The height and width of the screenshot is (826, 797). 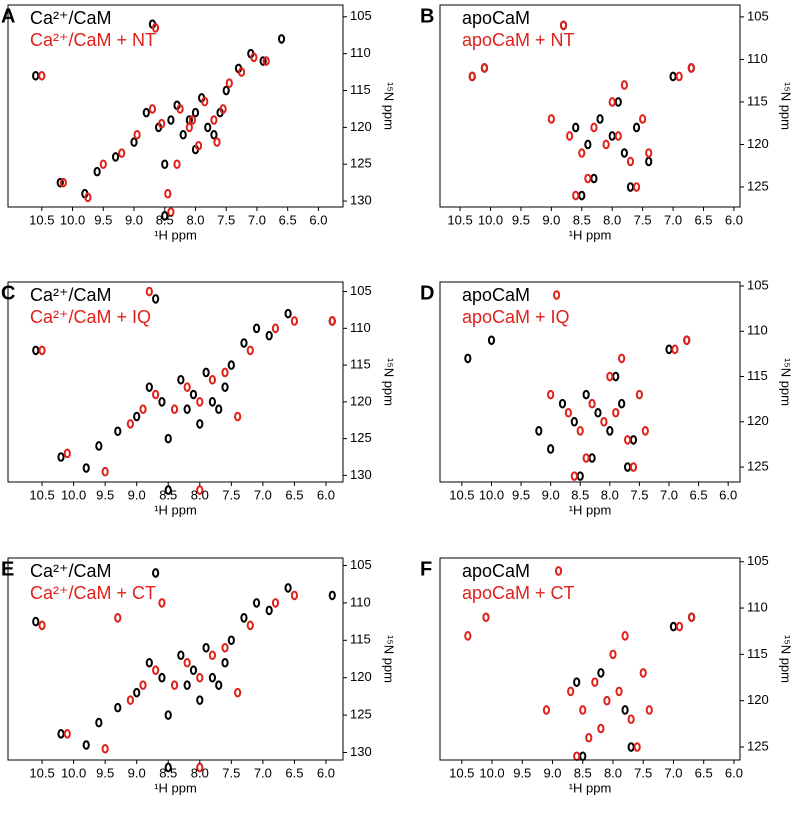 What do you see at coordinates (427, 293) in the screenshot?
I see `panel-letter: D` at bounding box center [427, 293].